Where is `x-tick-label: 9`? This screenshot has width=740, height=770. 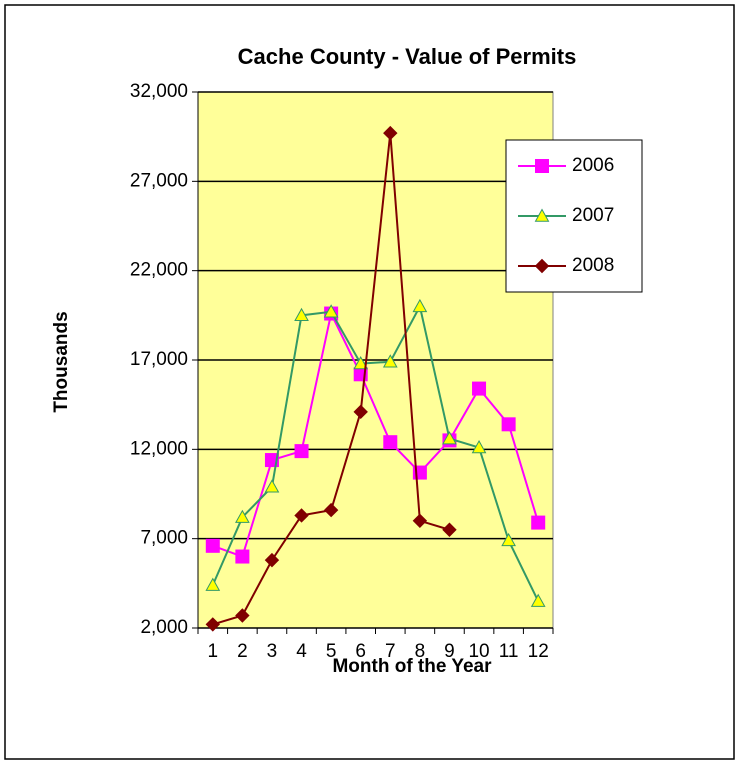 x-tick-label: 9 is located at coordinates (449, 651).